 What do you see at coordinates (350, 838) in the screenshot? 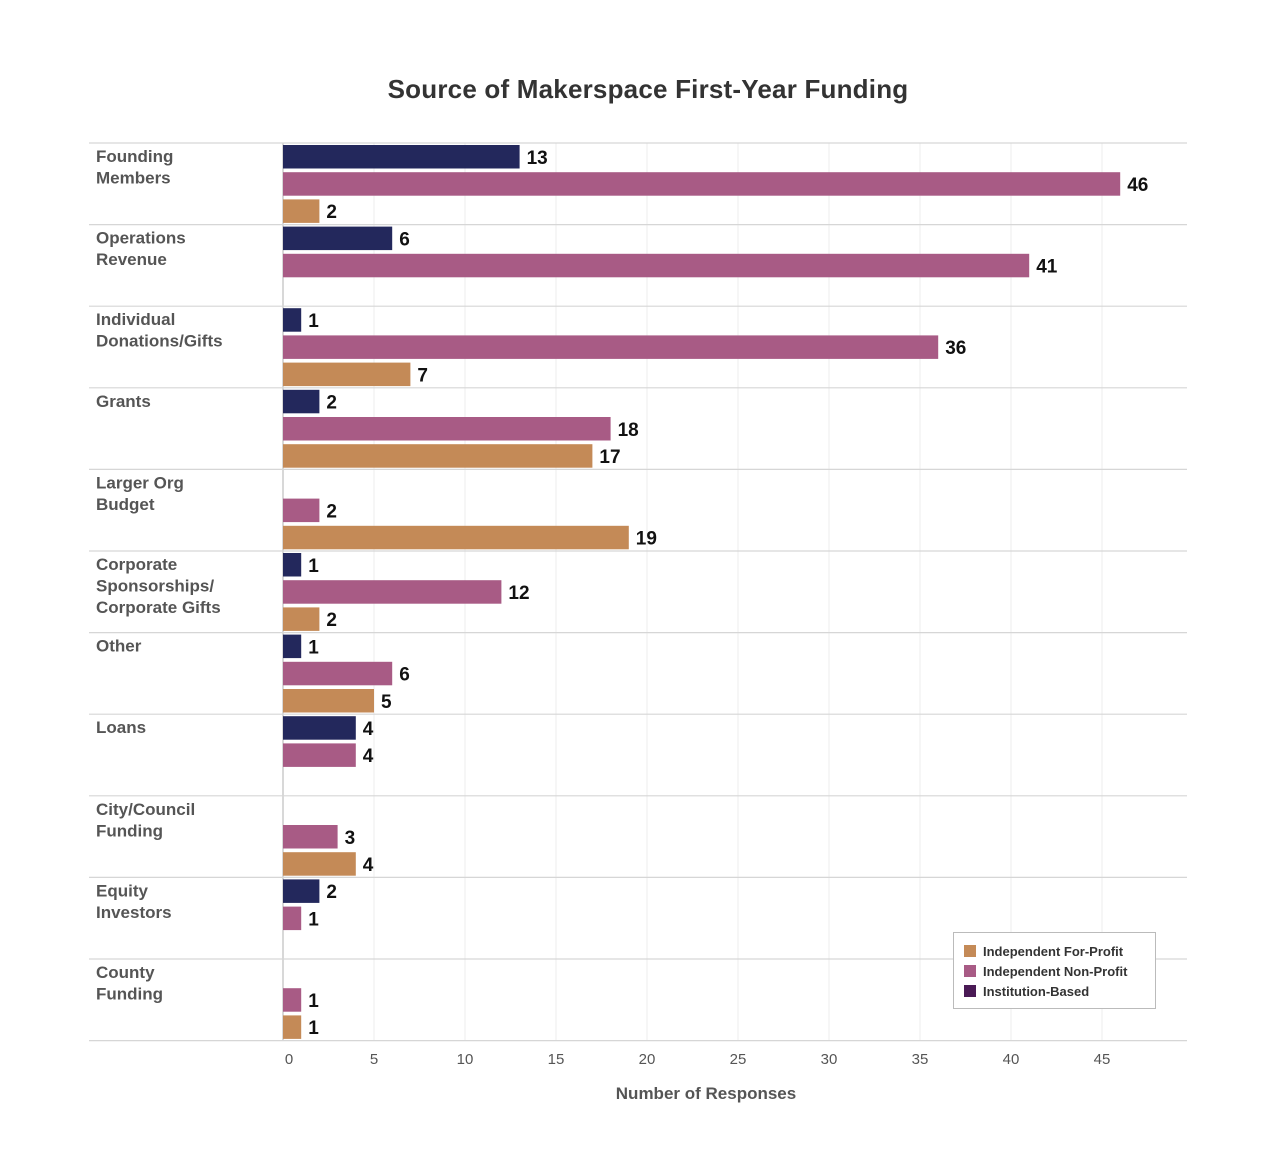
I see `value-label: 3` at bounding box center [350, 838].